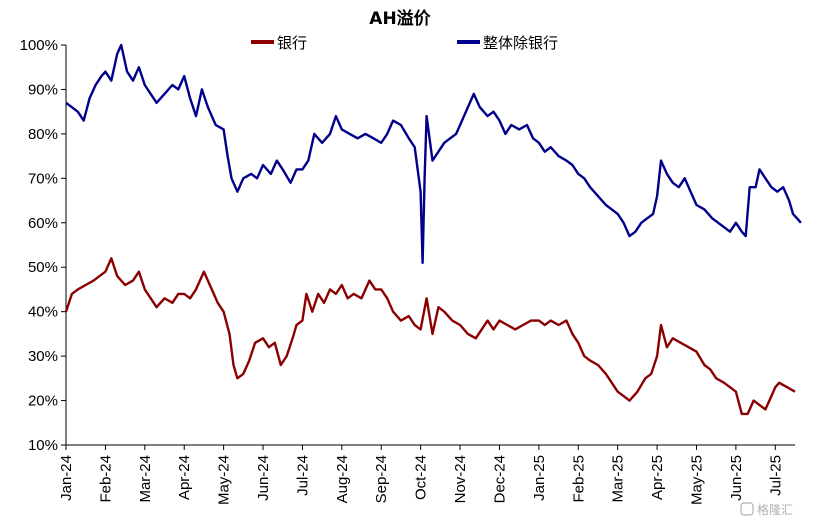 The width and height of the screenshot is (815, 524). I want to click on y-tick-label: 80%, so click(43, 134).